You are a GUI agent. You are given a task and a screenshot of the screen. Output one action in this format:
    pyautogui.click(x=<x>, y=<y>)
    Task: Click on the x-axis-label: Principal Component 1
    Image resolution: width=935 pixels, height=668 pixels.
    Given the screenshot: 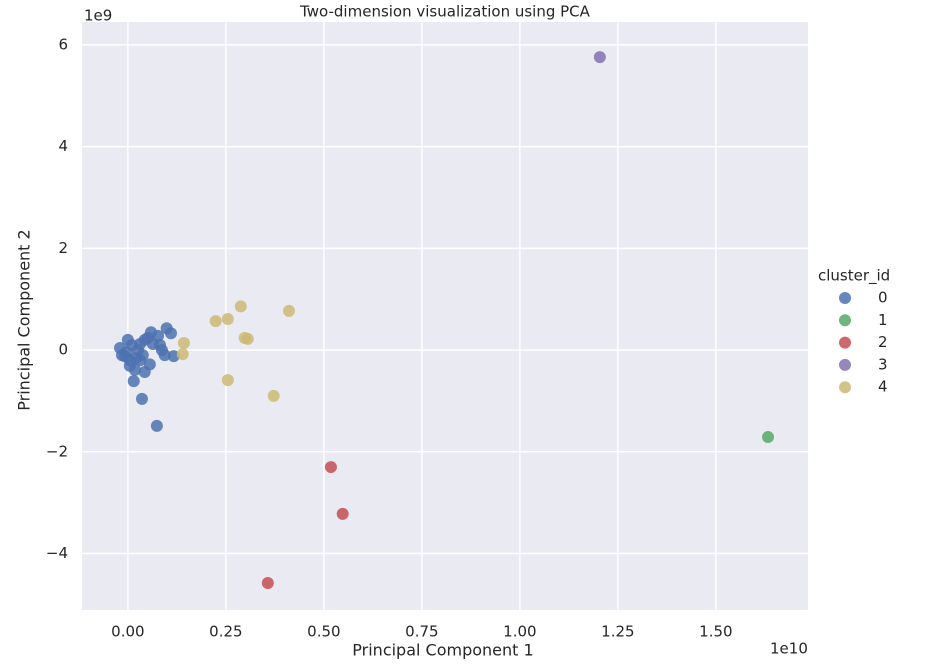 What is the action you would take?
    pyautogui.click(x=442, y=650)
    